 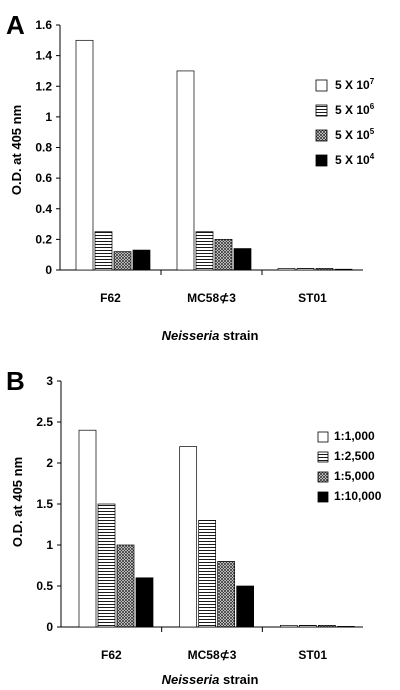 What do you see at coordinates (43, 86) in the screenshot?
I see `y-tick-label: 1.2` at bounding box center [43, 86].